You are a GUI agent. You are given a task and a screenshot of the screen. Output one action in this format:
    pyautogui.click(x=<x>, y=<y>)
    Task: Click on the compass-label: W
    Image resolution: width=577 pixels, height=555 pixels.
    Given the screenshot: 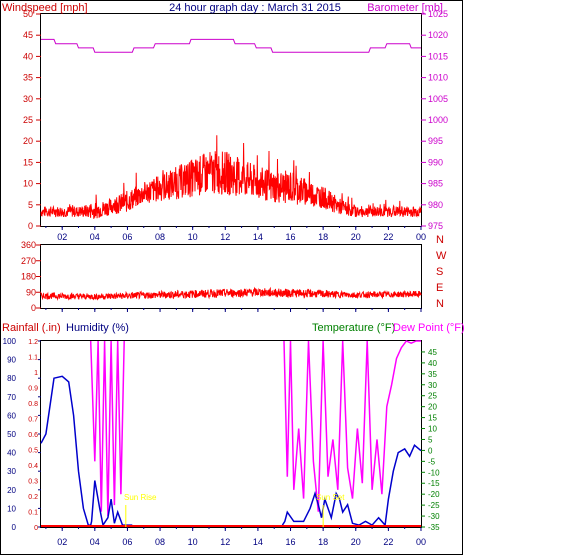 What is the action you would take?
    pyautogui.click(x=441, y=256)
    